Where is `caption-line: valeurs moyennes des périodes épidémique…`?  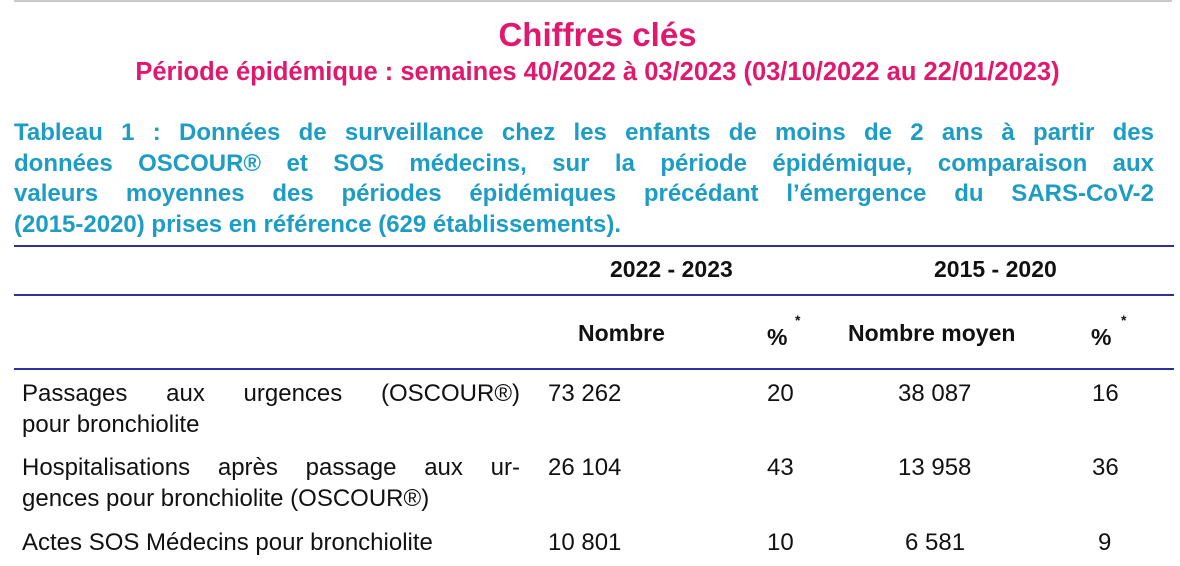
caption-line: valeurs moyennes des périodes épidémique… is located at coordinates (584, 193).